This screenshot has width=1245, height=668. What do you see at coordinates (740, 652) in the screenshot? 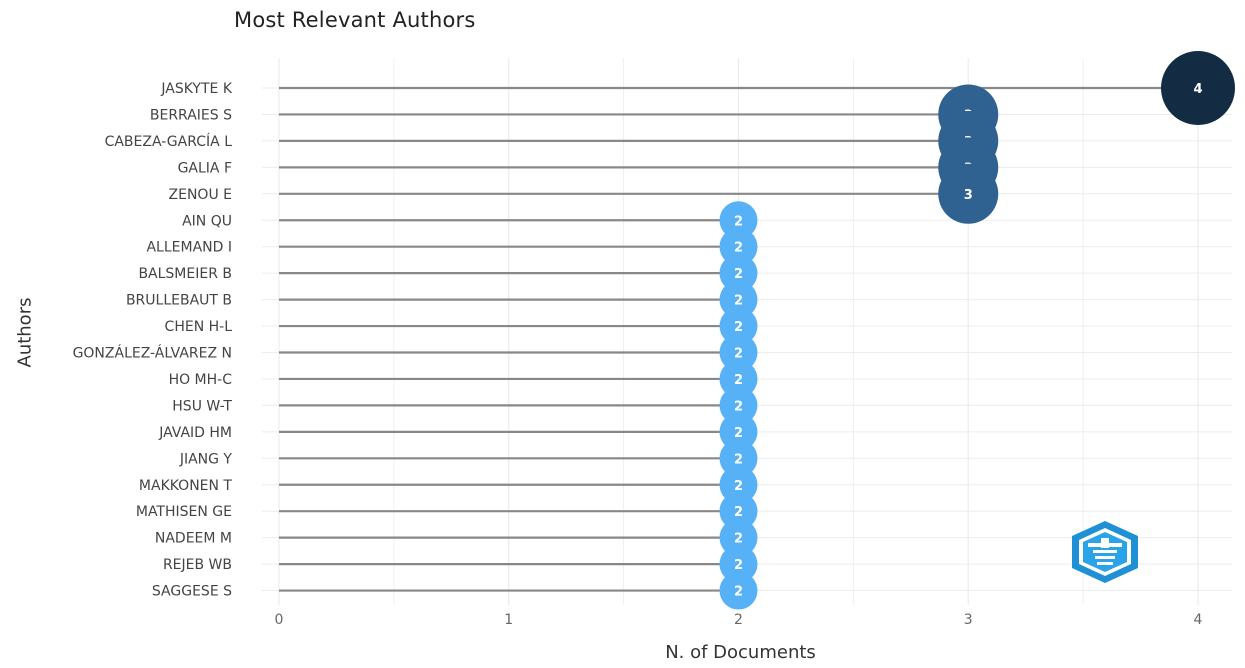
I see `x-axis-title: N. of Documents` at bounding box center [740, 652].